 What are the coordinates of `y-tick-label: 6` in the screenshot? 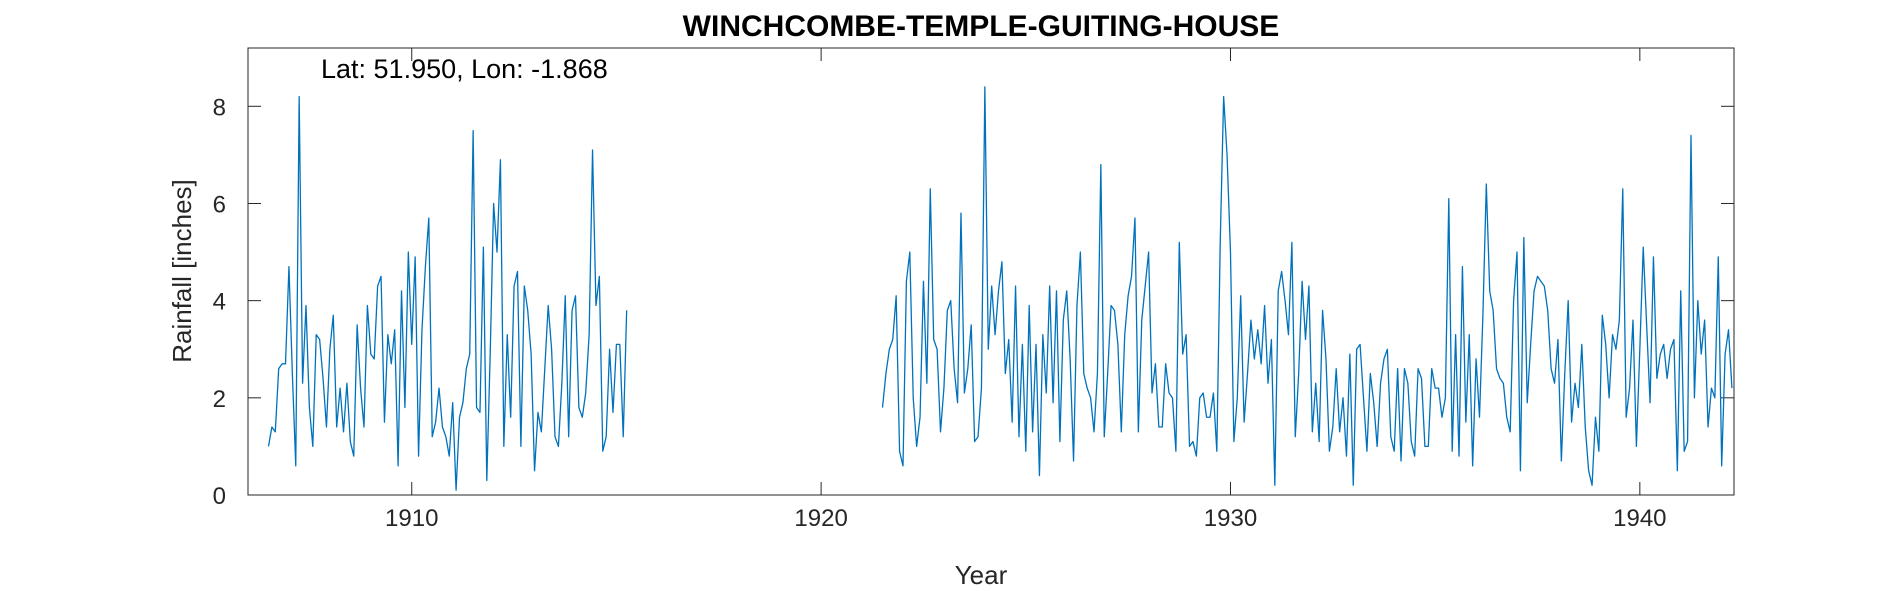 It's located at (219, 204).